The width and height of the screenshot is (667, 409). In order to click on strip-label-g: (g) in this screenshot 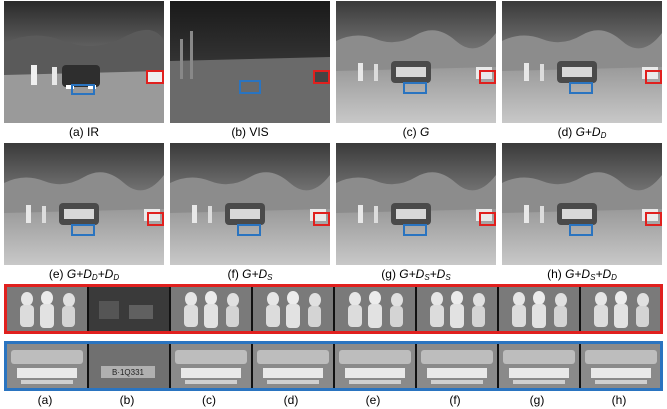, I will do `click(537, 400)`.